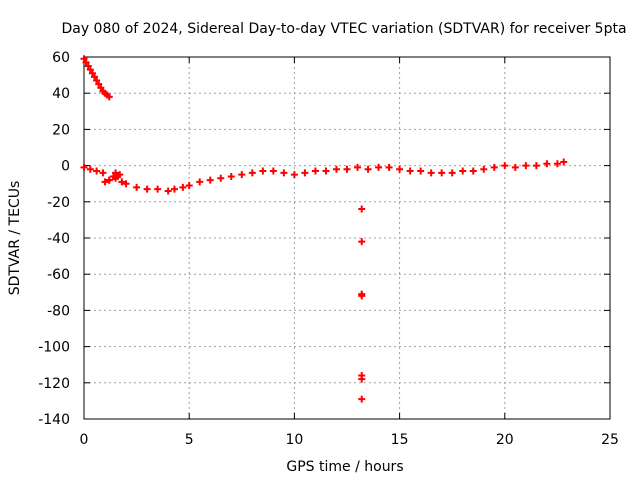  Describe the element at coordinates (84, 440) in the screenshot. I see `x-tick-label: 0` at that location.